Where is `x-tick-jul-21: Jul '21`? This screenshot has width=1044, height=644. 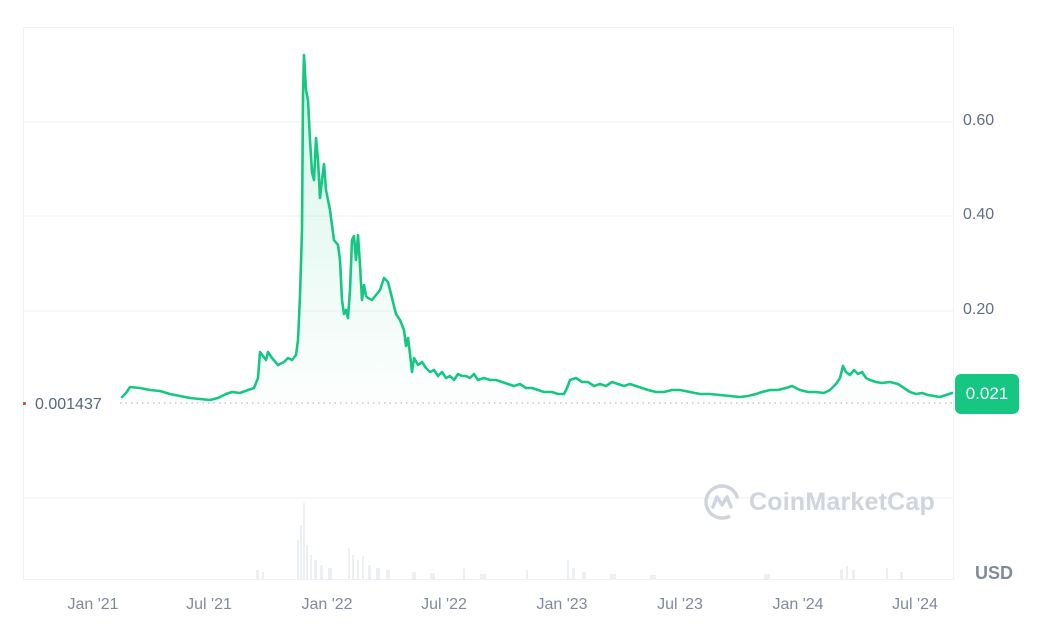 x-tick-jul-21: Jul '21 is located at coordinates (209, 604).